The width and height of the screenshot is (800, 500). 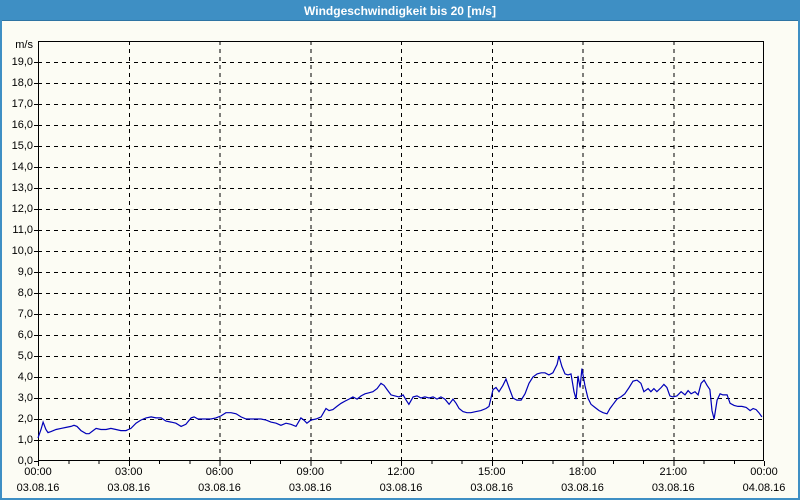 I want to click on y-axis-label: 17,0, so click(x=22, y=104).